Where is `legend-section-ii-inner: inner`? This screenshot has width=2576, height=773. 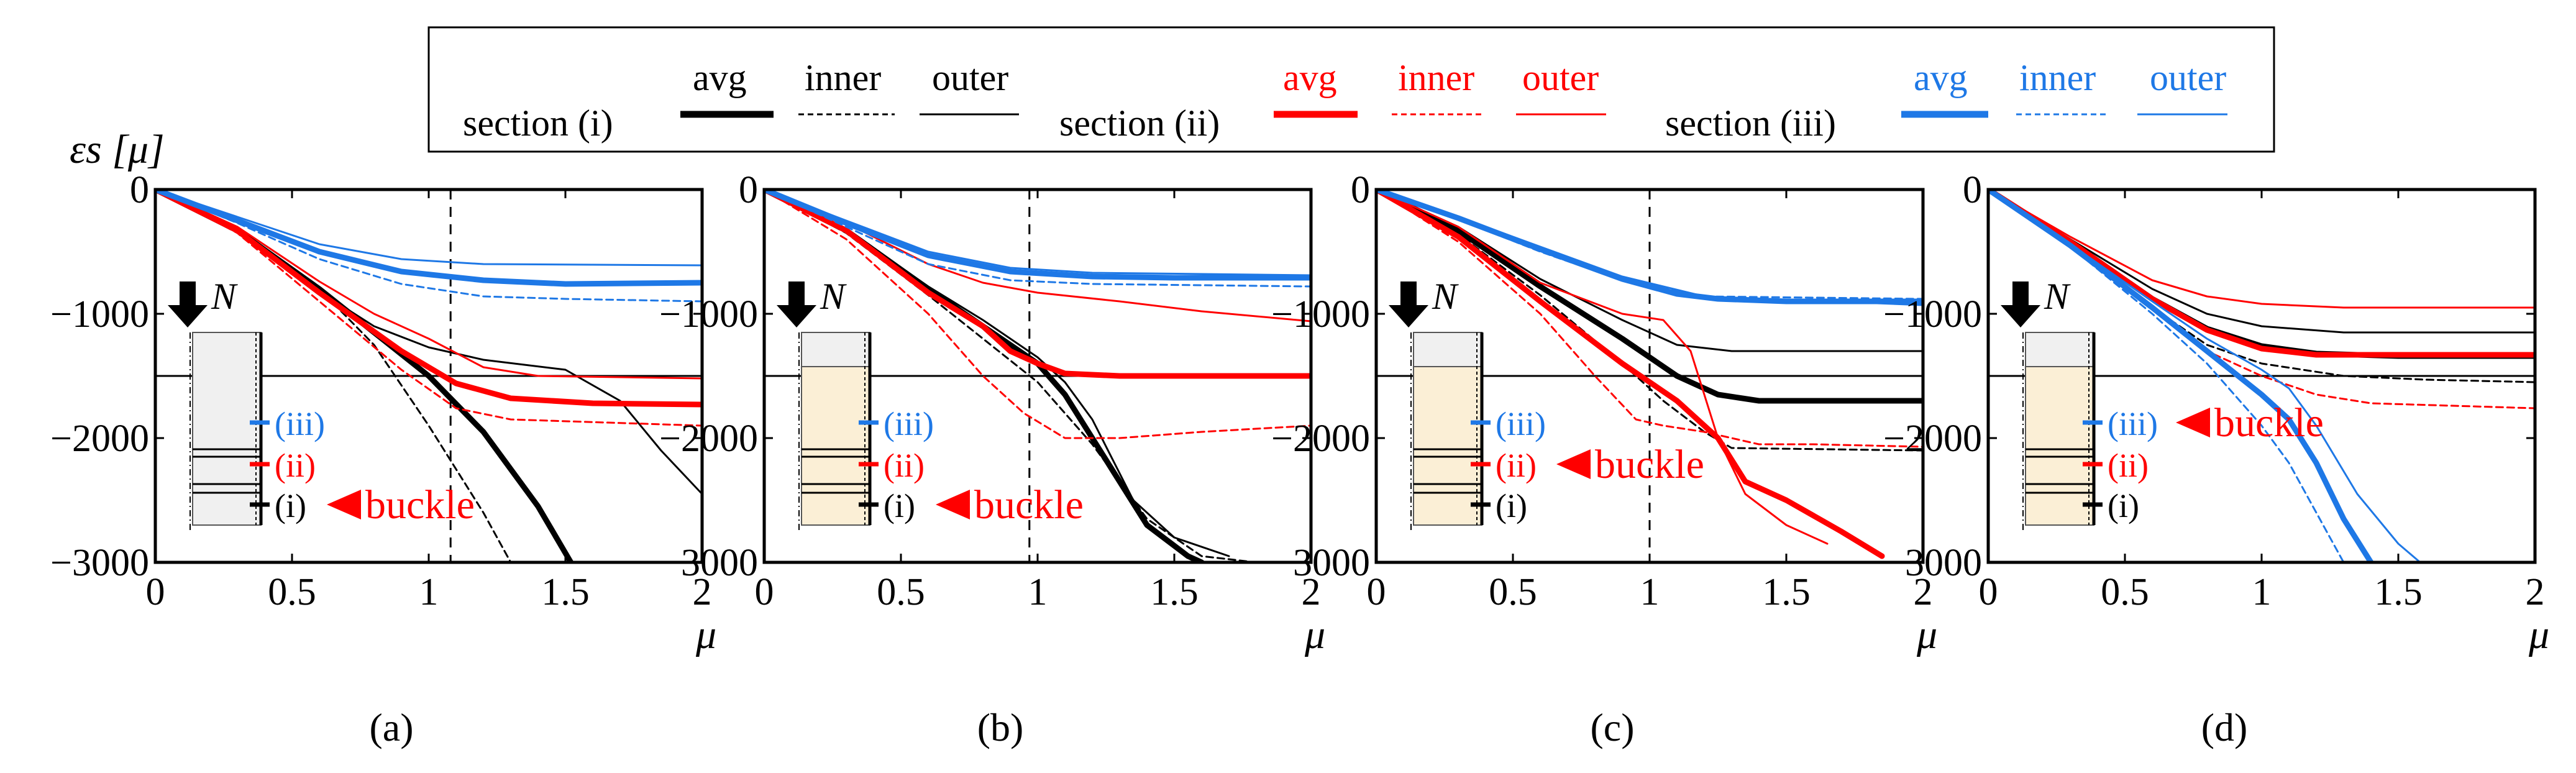 legend-section-ii-inner: inner is located at coordinates (1436, 77).